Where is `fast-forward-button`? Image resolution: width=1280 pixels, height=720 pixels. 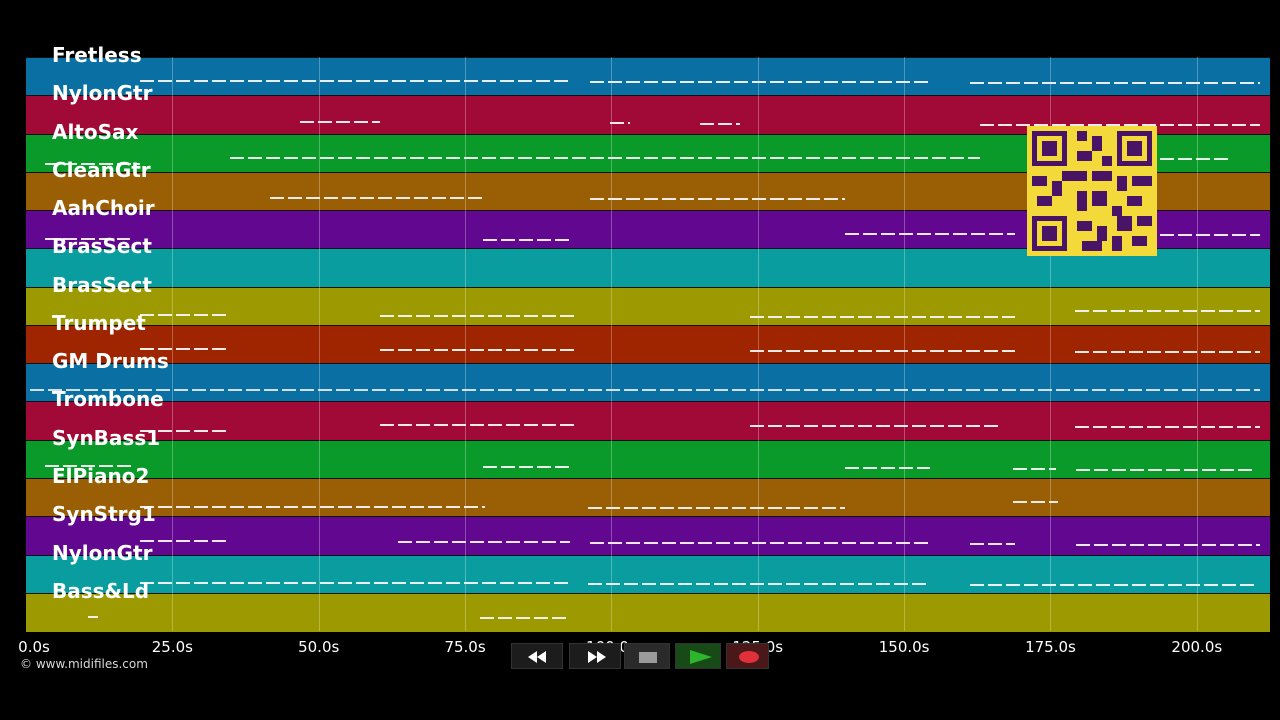
fast-forward-button is located at coordinates (595, 656).